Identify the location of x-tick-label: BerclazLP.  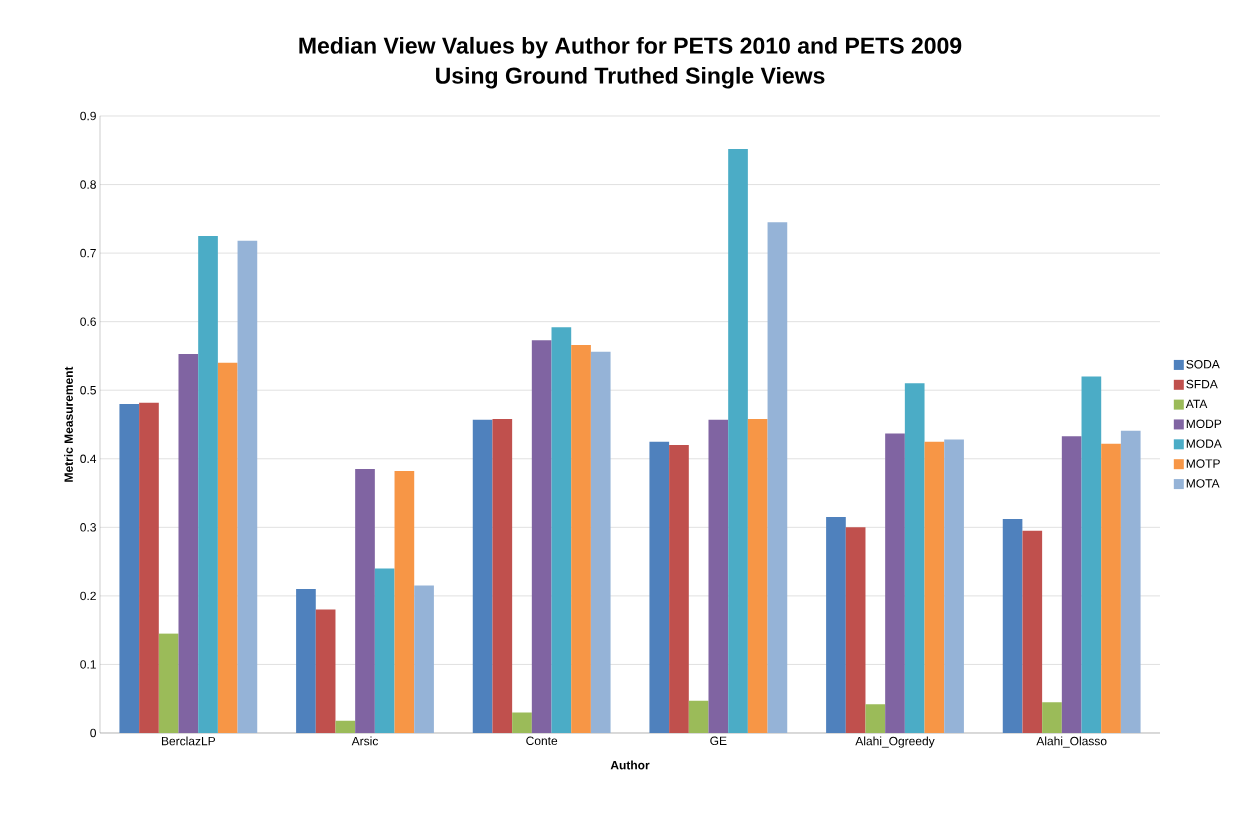
(188, 741).